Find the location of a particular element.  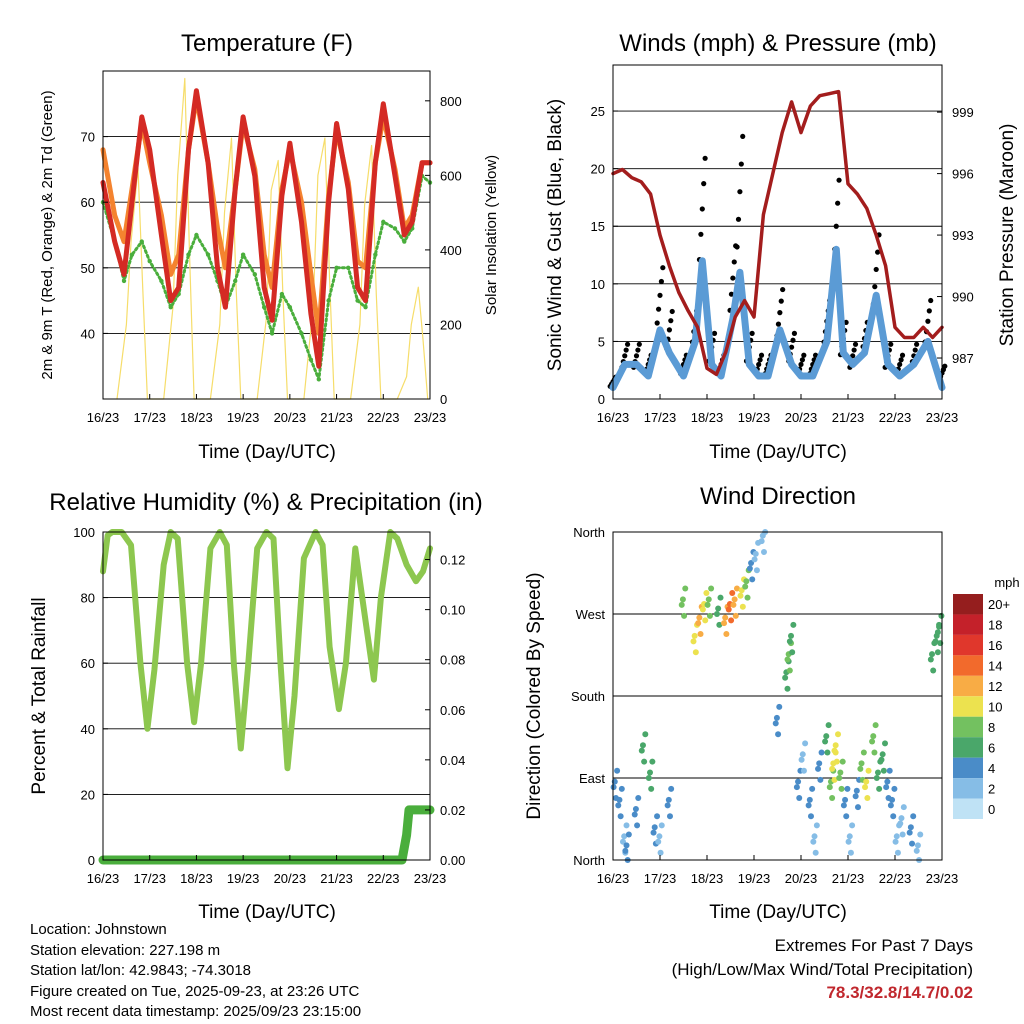

y2-tick-label: 987 is located at coordinates (963, 358).